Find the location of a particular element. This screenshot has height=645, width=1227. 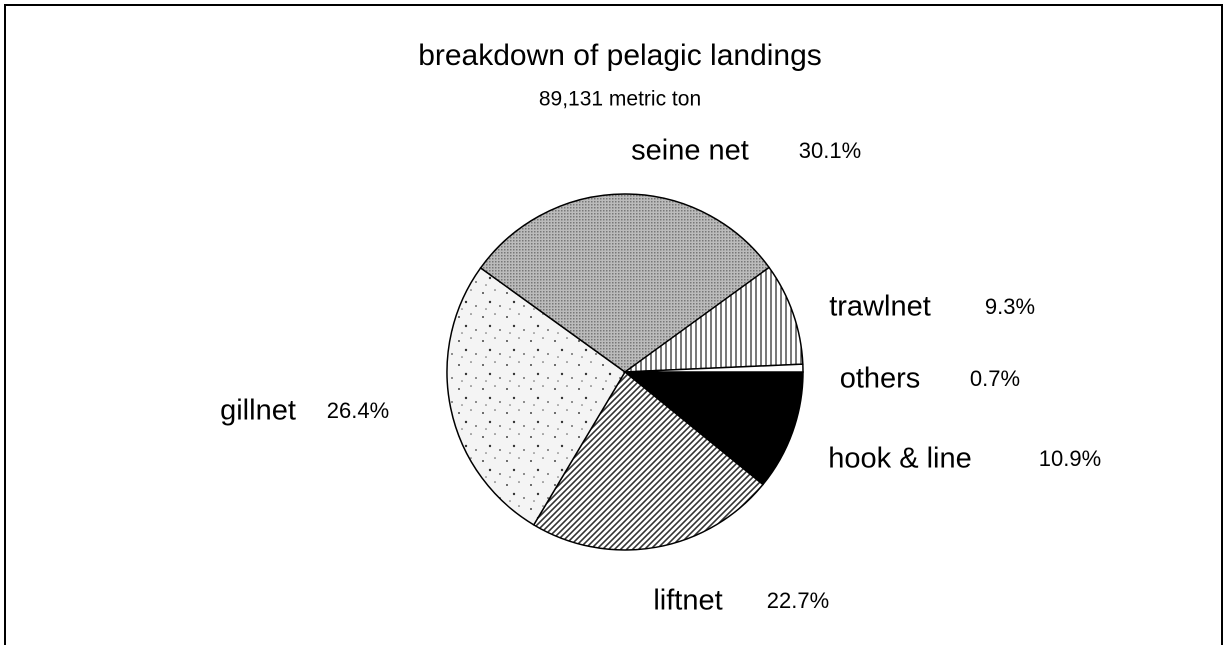

chart-subtitle: 89,131 metric ton is located at coordinates (620, 99).